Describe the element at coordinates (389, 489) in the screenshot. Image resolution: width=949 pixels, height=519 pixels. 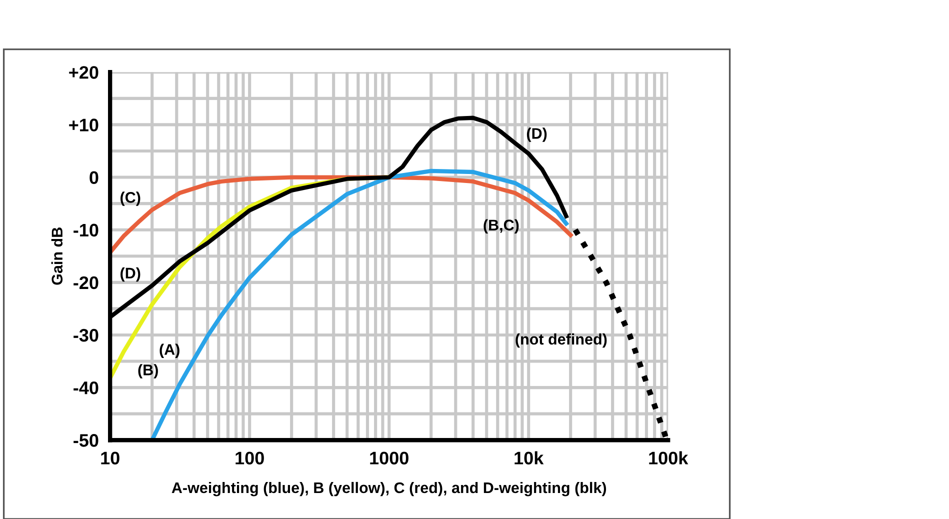
I see `x-axis-title: A-weighting (blue), B (yellow), C (red), and D-weighting (blk)` at that location.